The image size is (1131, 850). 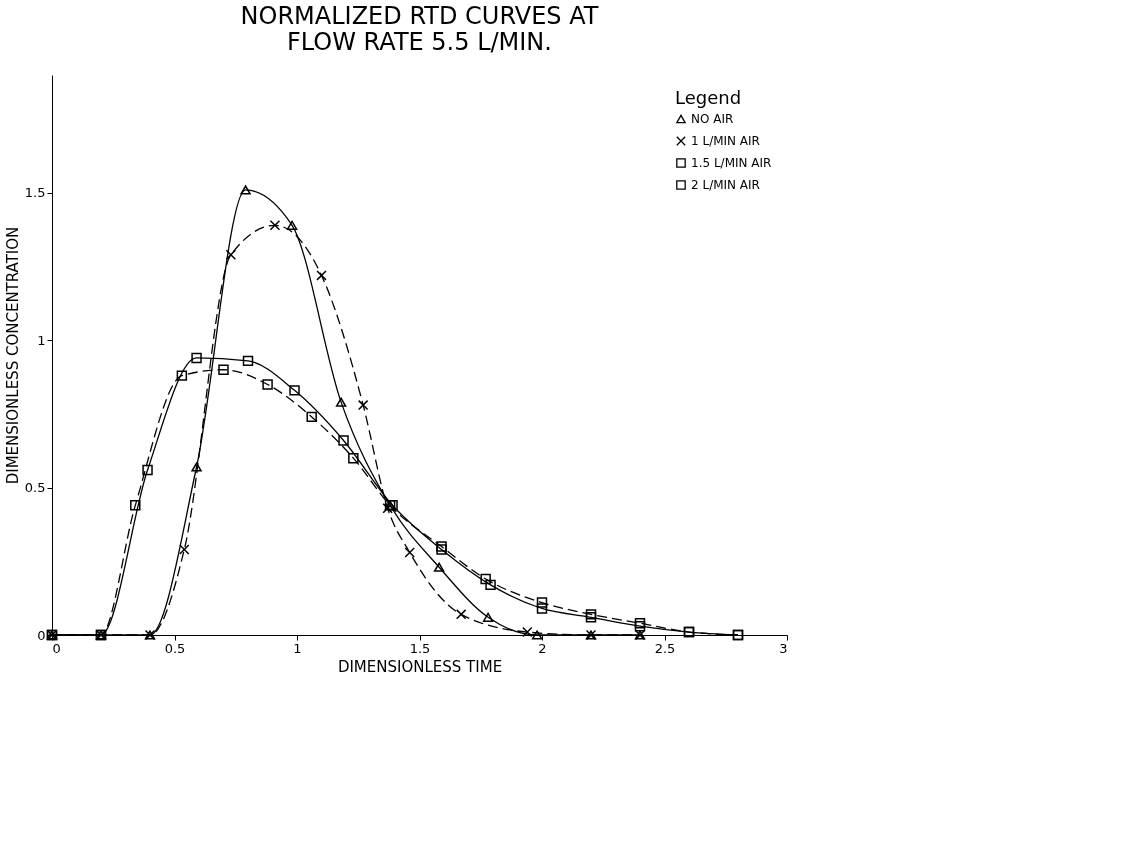 What do you see at coordinates (175, 648) in the screenshot?
I see `x-tick-label: 0.5` at bounding box center [175, 648].